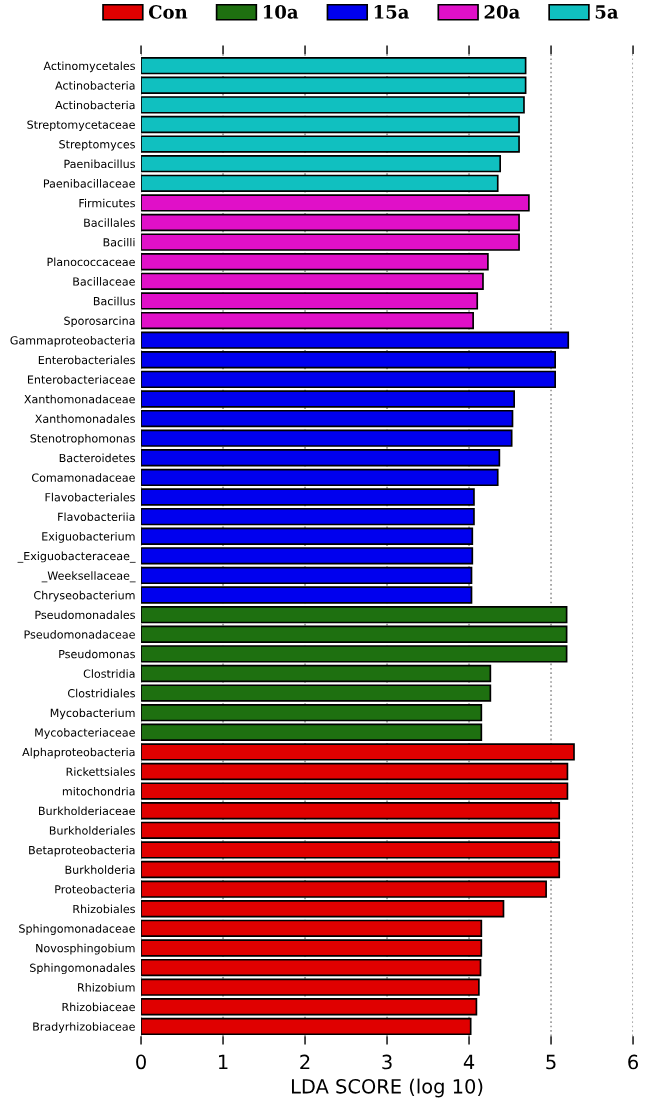 The height and width of the screenshot is (1100, 656). I want to click on x-tick-label: 5, so click(551, 1062).